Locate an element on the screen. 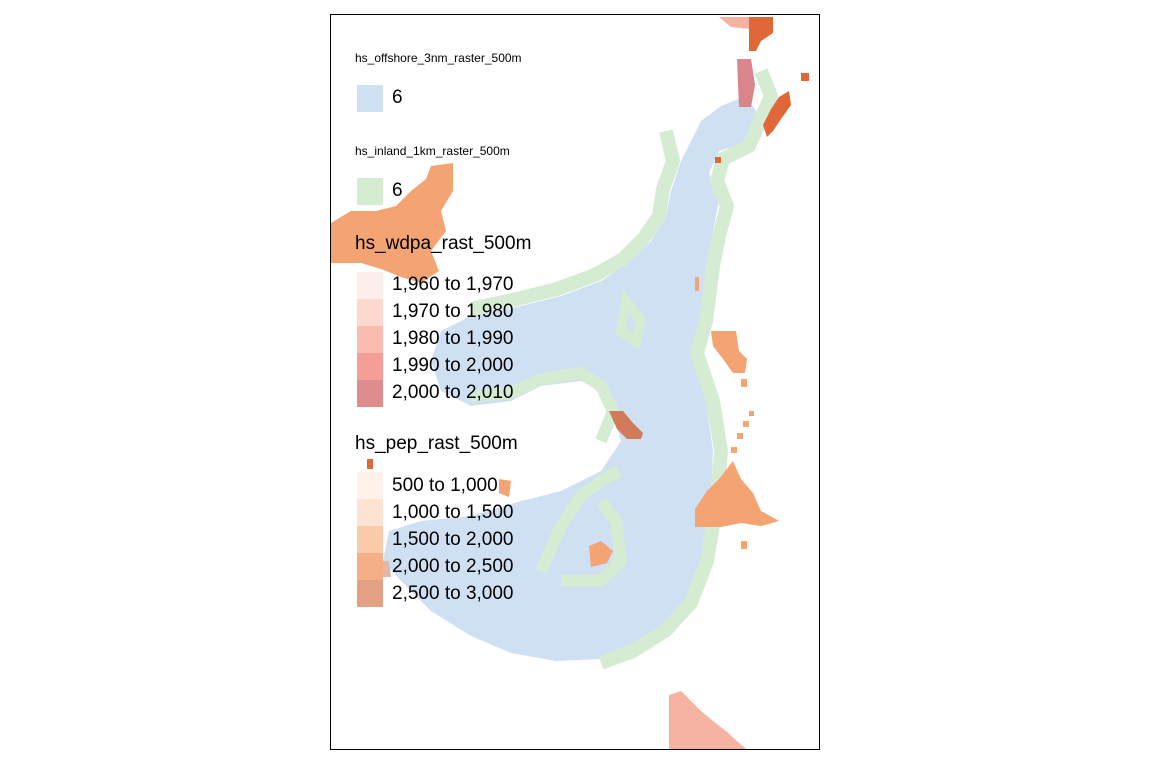 The image size is (1152, 768). pep-dark-northeast is located at coordinates (786, 105).